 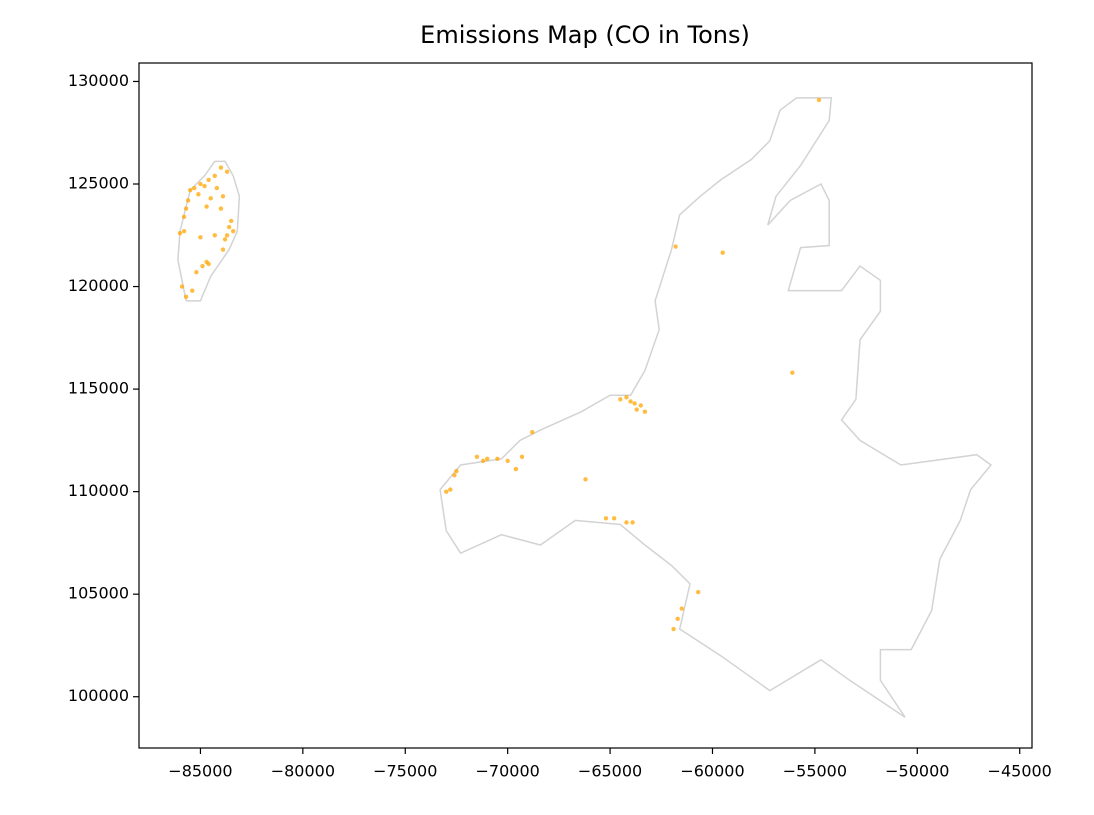 I want to click on x-tick-label: −50000, so click(x=917, y=771).